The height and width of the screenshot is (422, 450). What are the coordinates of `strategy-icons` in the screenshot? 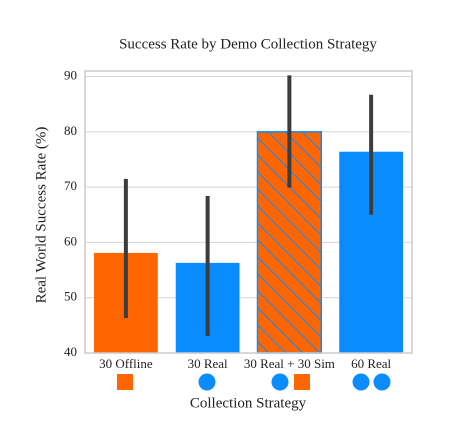 It's located at (254, 382).